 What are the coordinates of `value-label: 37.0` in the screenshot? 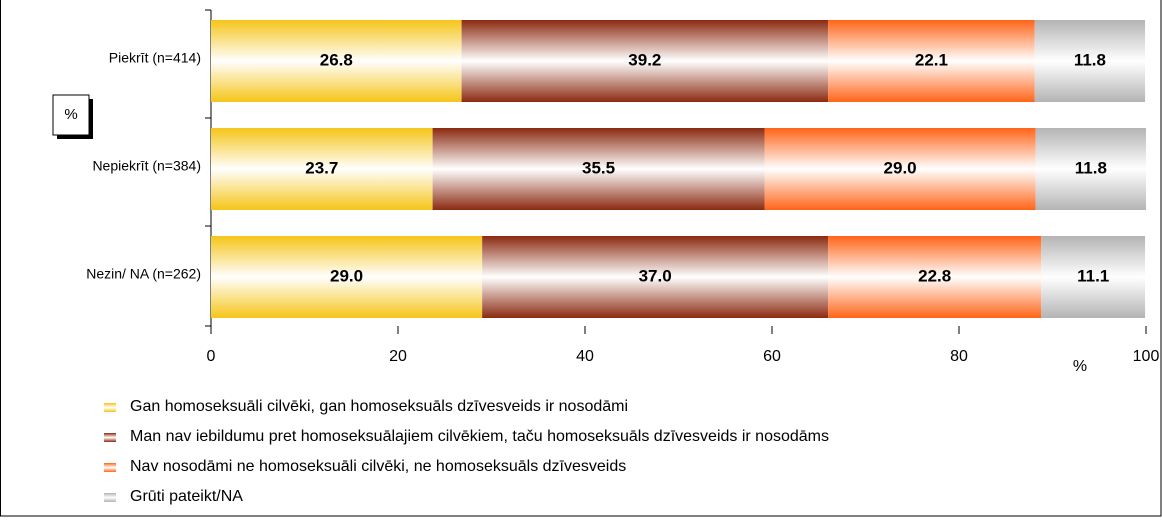 It's located at (655, 275).